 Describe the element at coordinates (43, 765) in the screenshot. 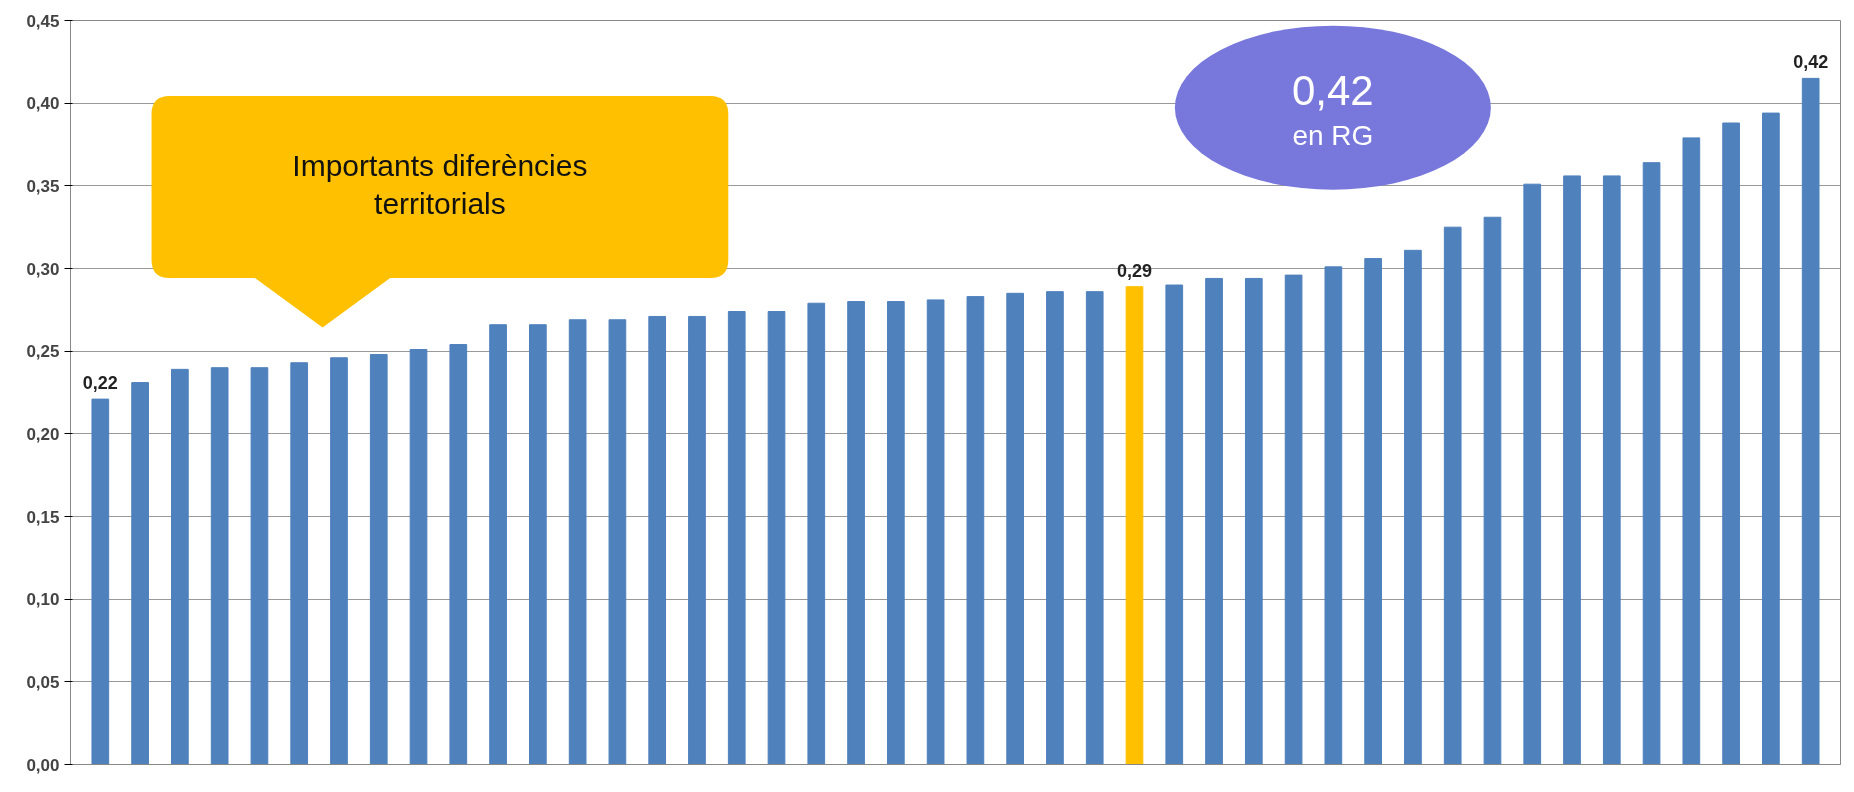

I see `y-tick-label: 0,00` at that location.